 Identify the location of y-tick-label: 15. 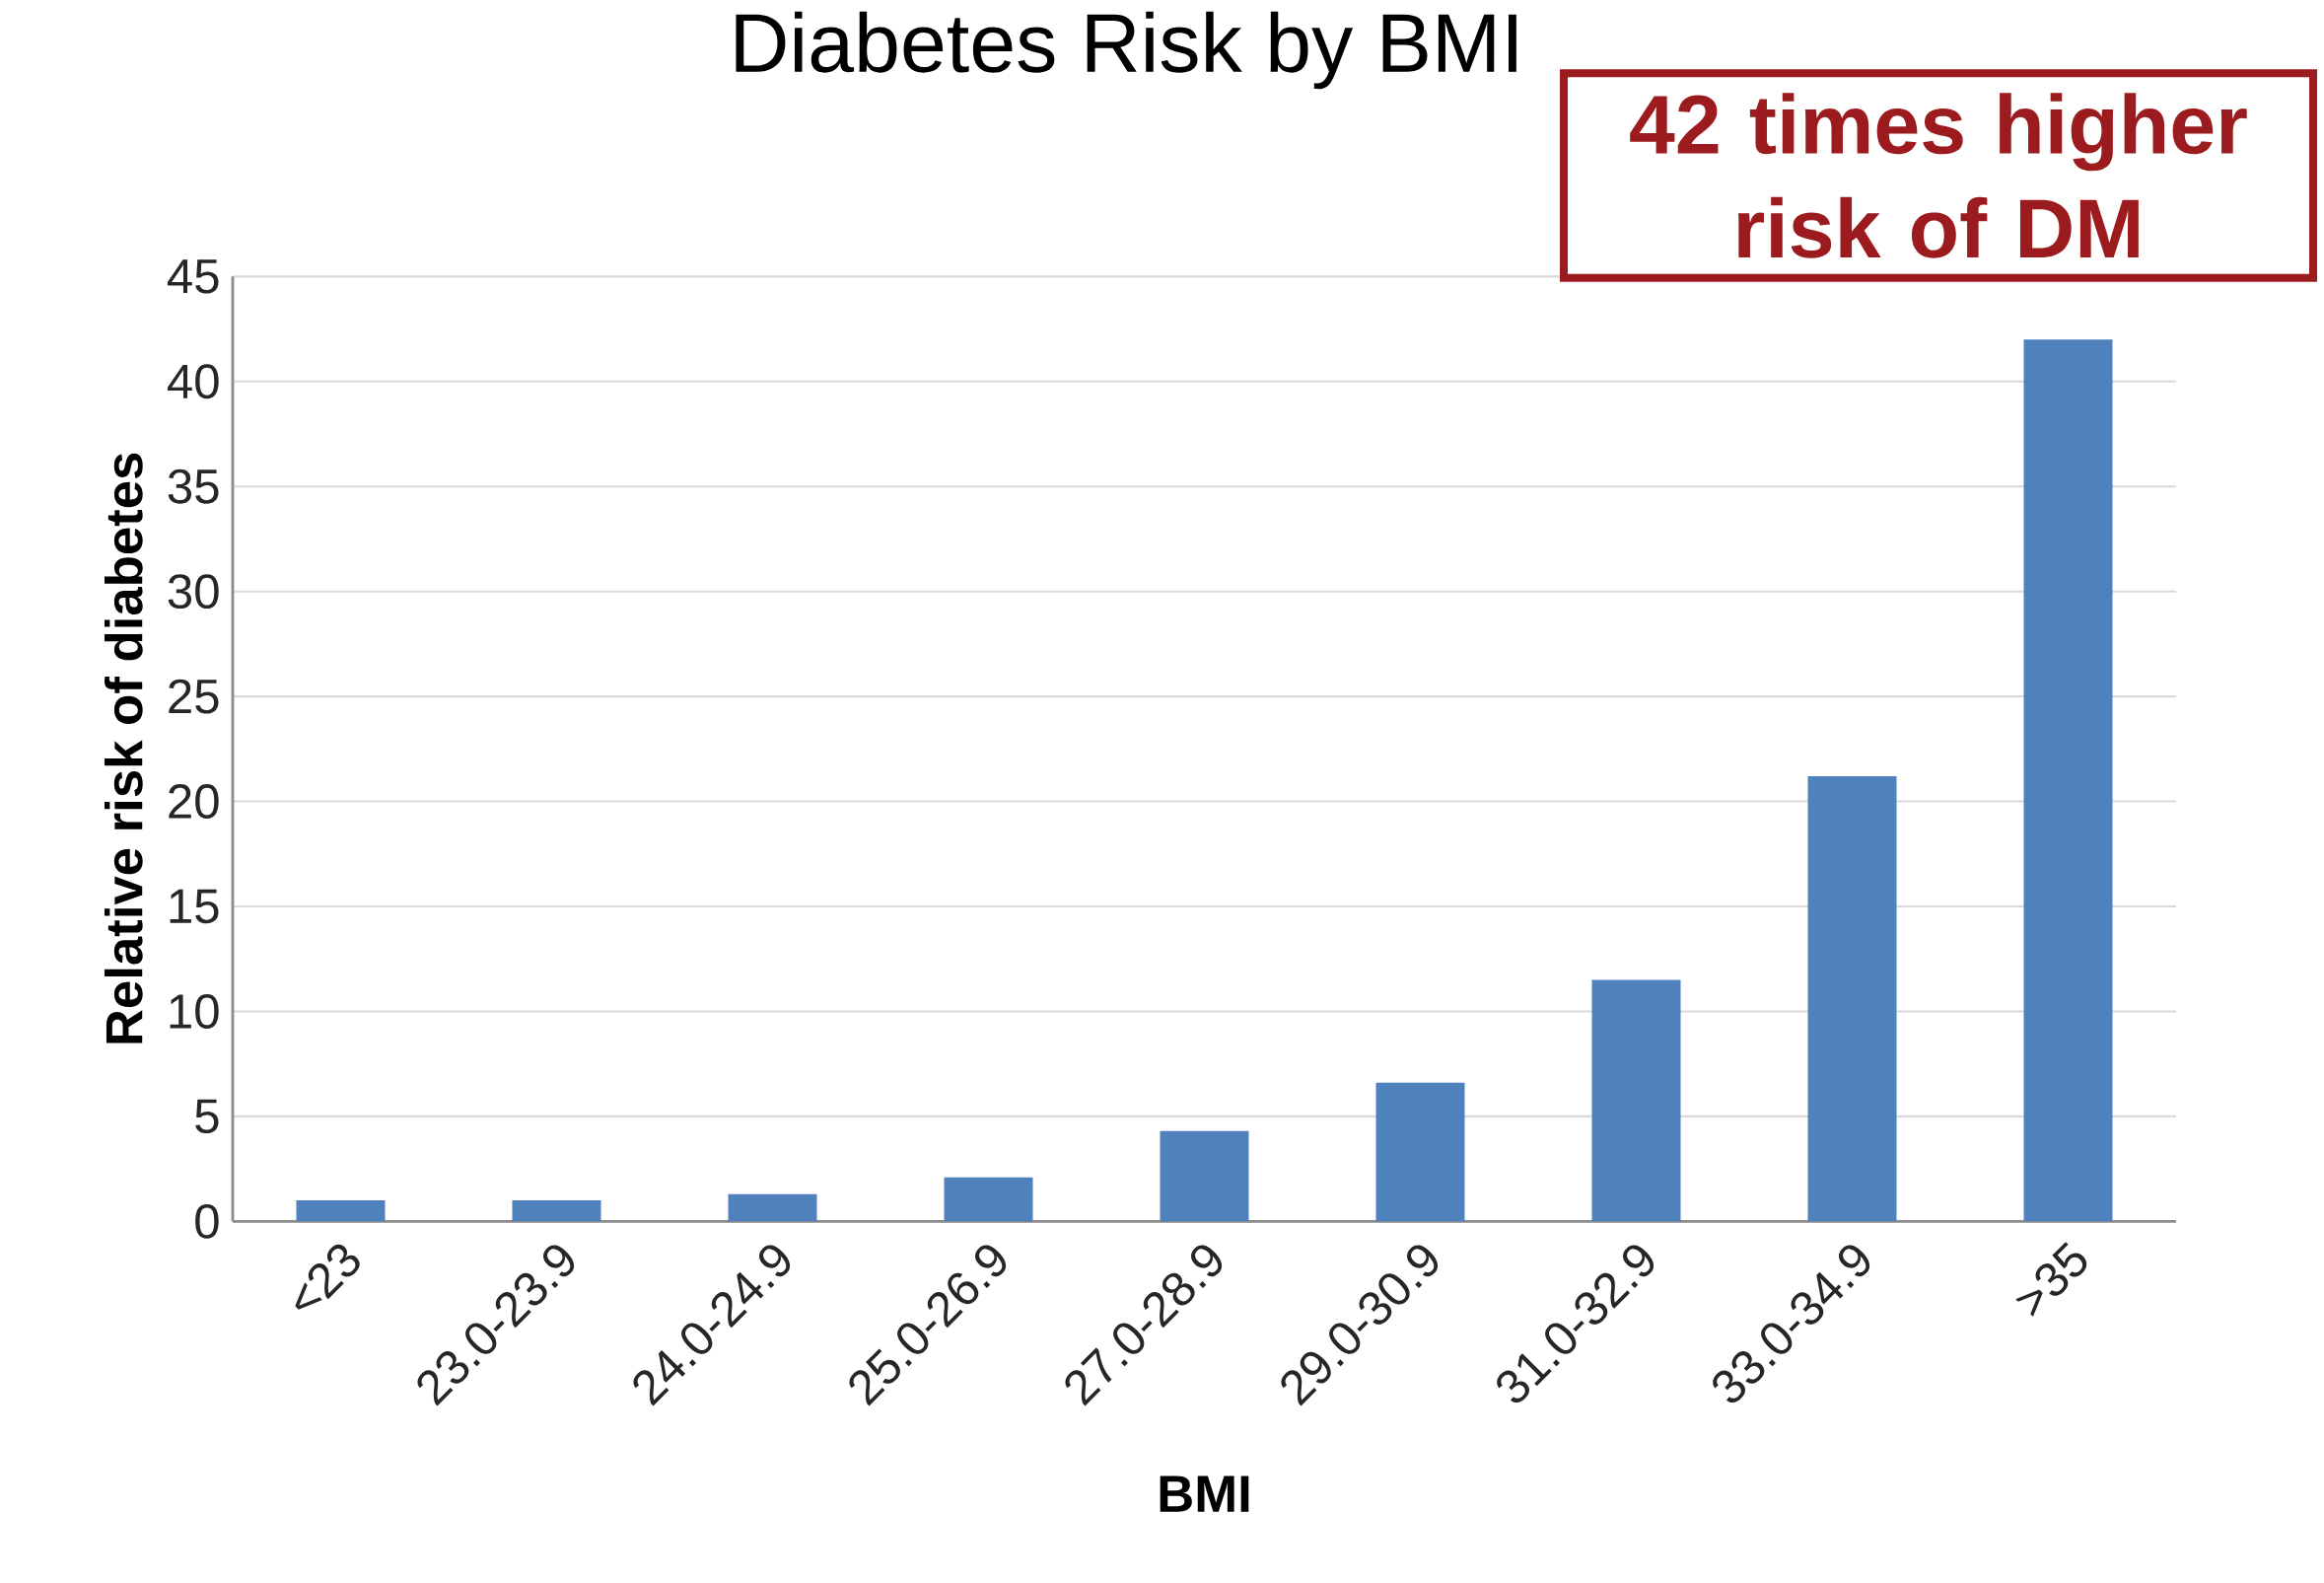
(194, 907).